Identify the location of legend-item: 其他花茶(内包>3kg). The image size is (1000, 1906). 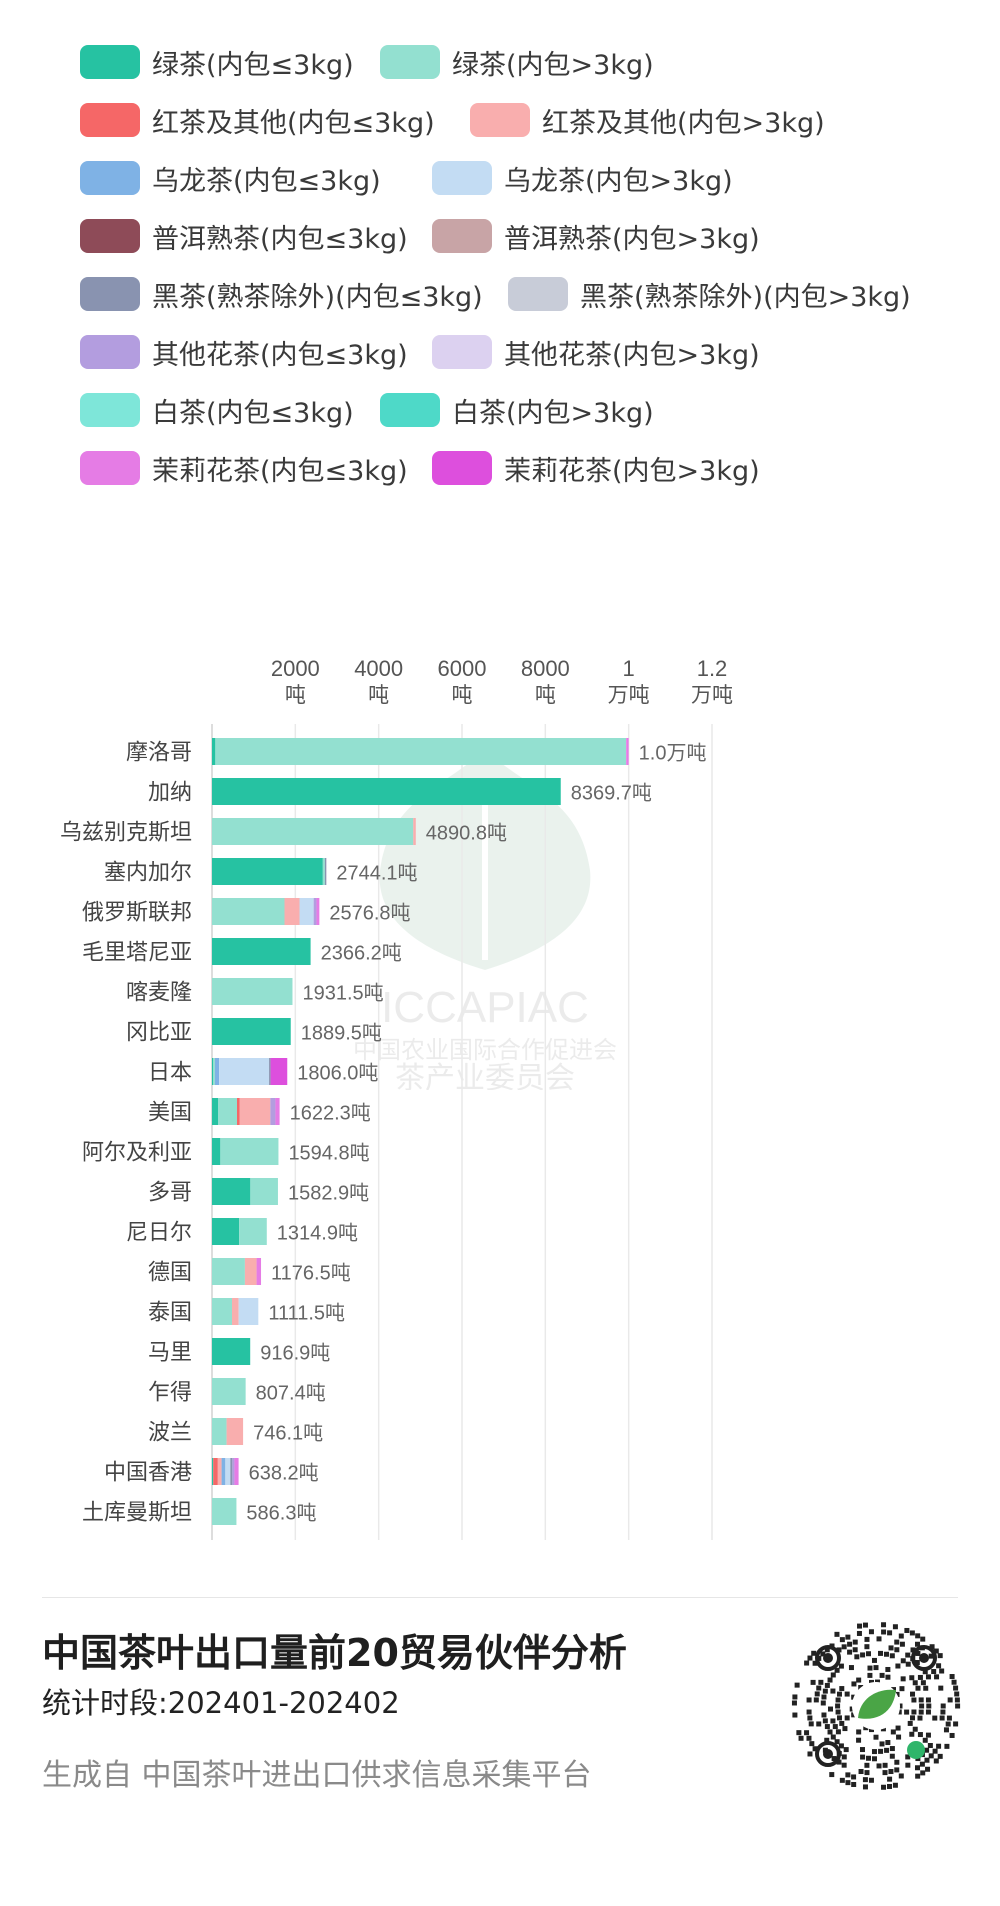
(596, 352).